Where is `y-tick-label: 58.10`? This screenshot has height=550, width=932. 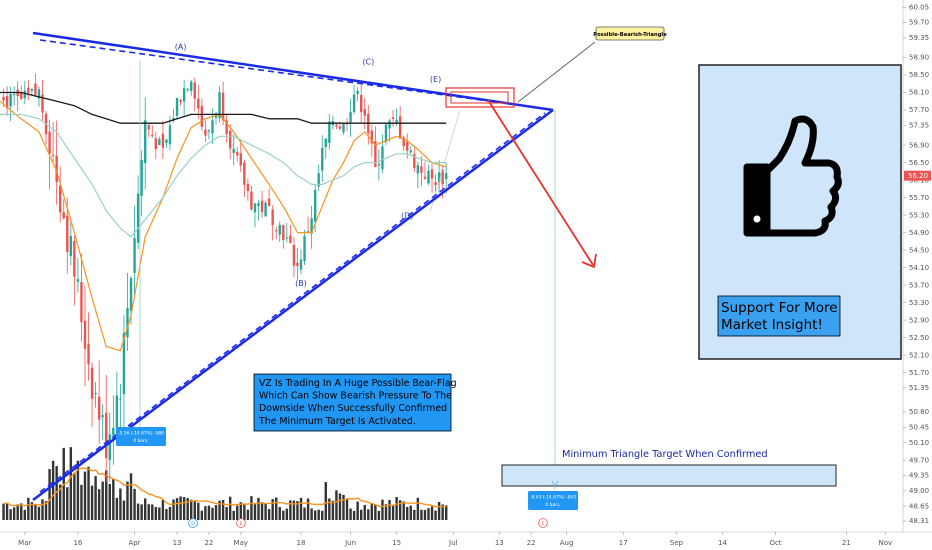
y-tick-label: 58.10 is located at coordinates (919, 93).